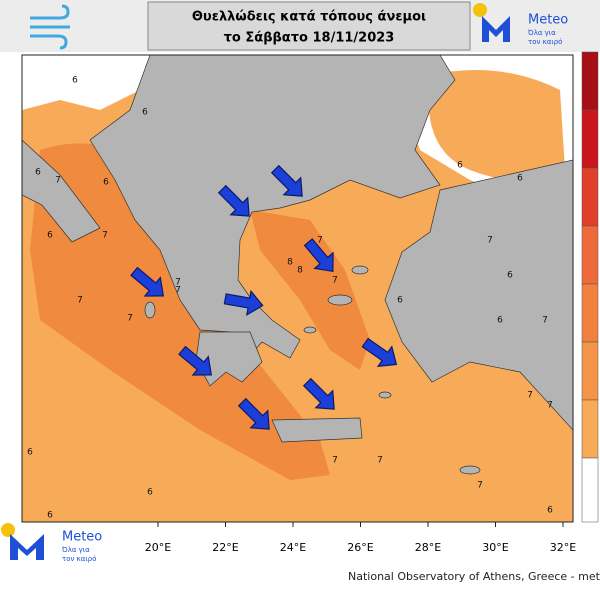 This screenshot has height=604, width=600. I want to click on subtitle: το Σάββατο 18/11/2023, so click(309, 38).